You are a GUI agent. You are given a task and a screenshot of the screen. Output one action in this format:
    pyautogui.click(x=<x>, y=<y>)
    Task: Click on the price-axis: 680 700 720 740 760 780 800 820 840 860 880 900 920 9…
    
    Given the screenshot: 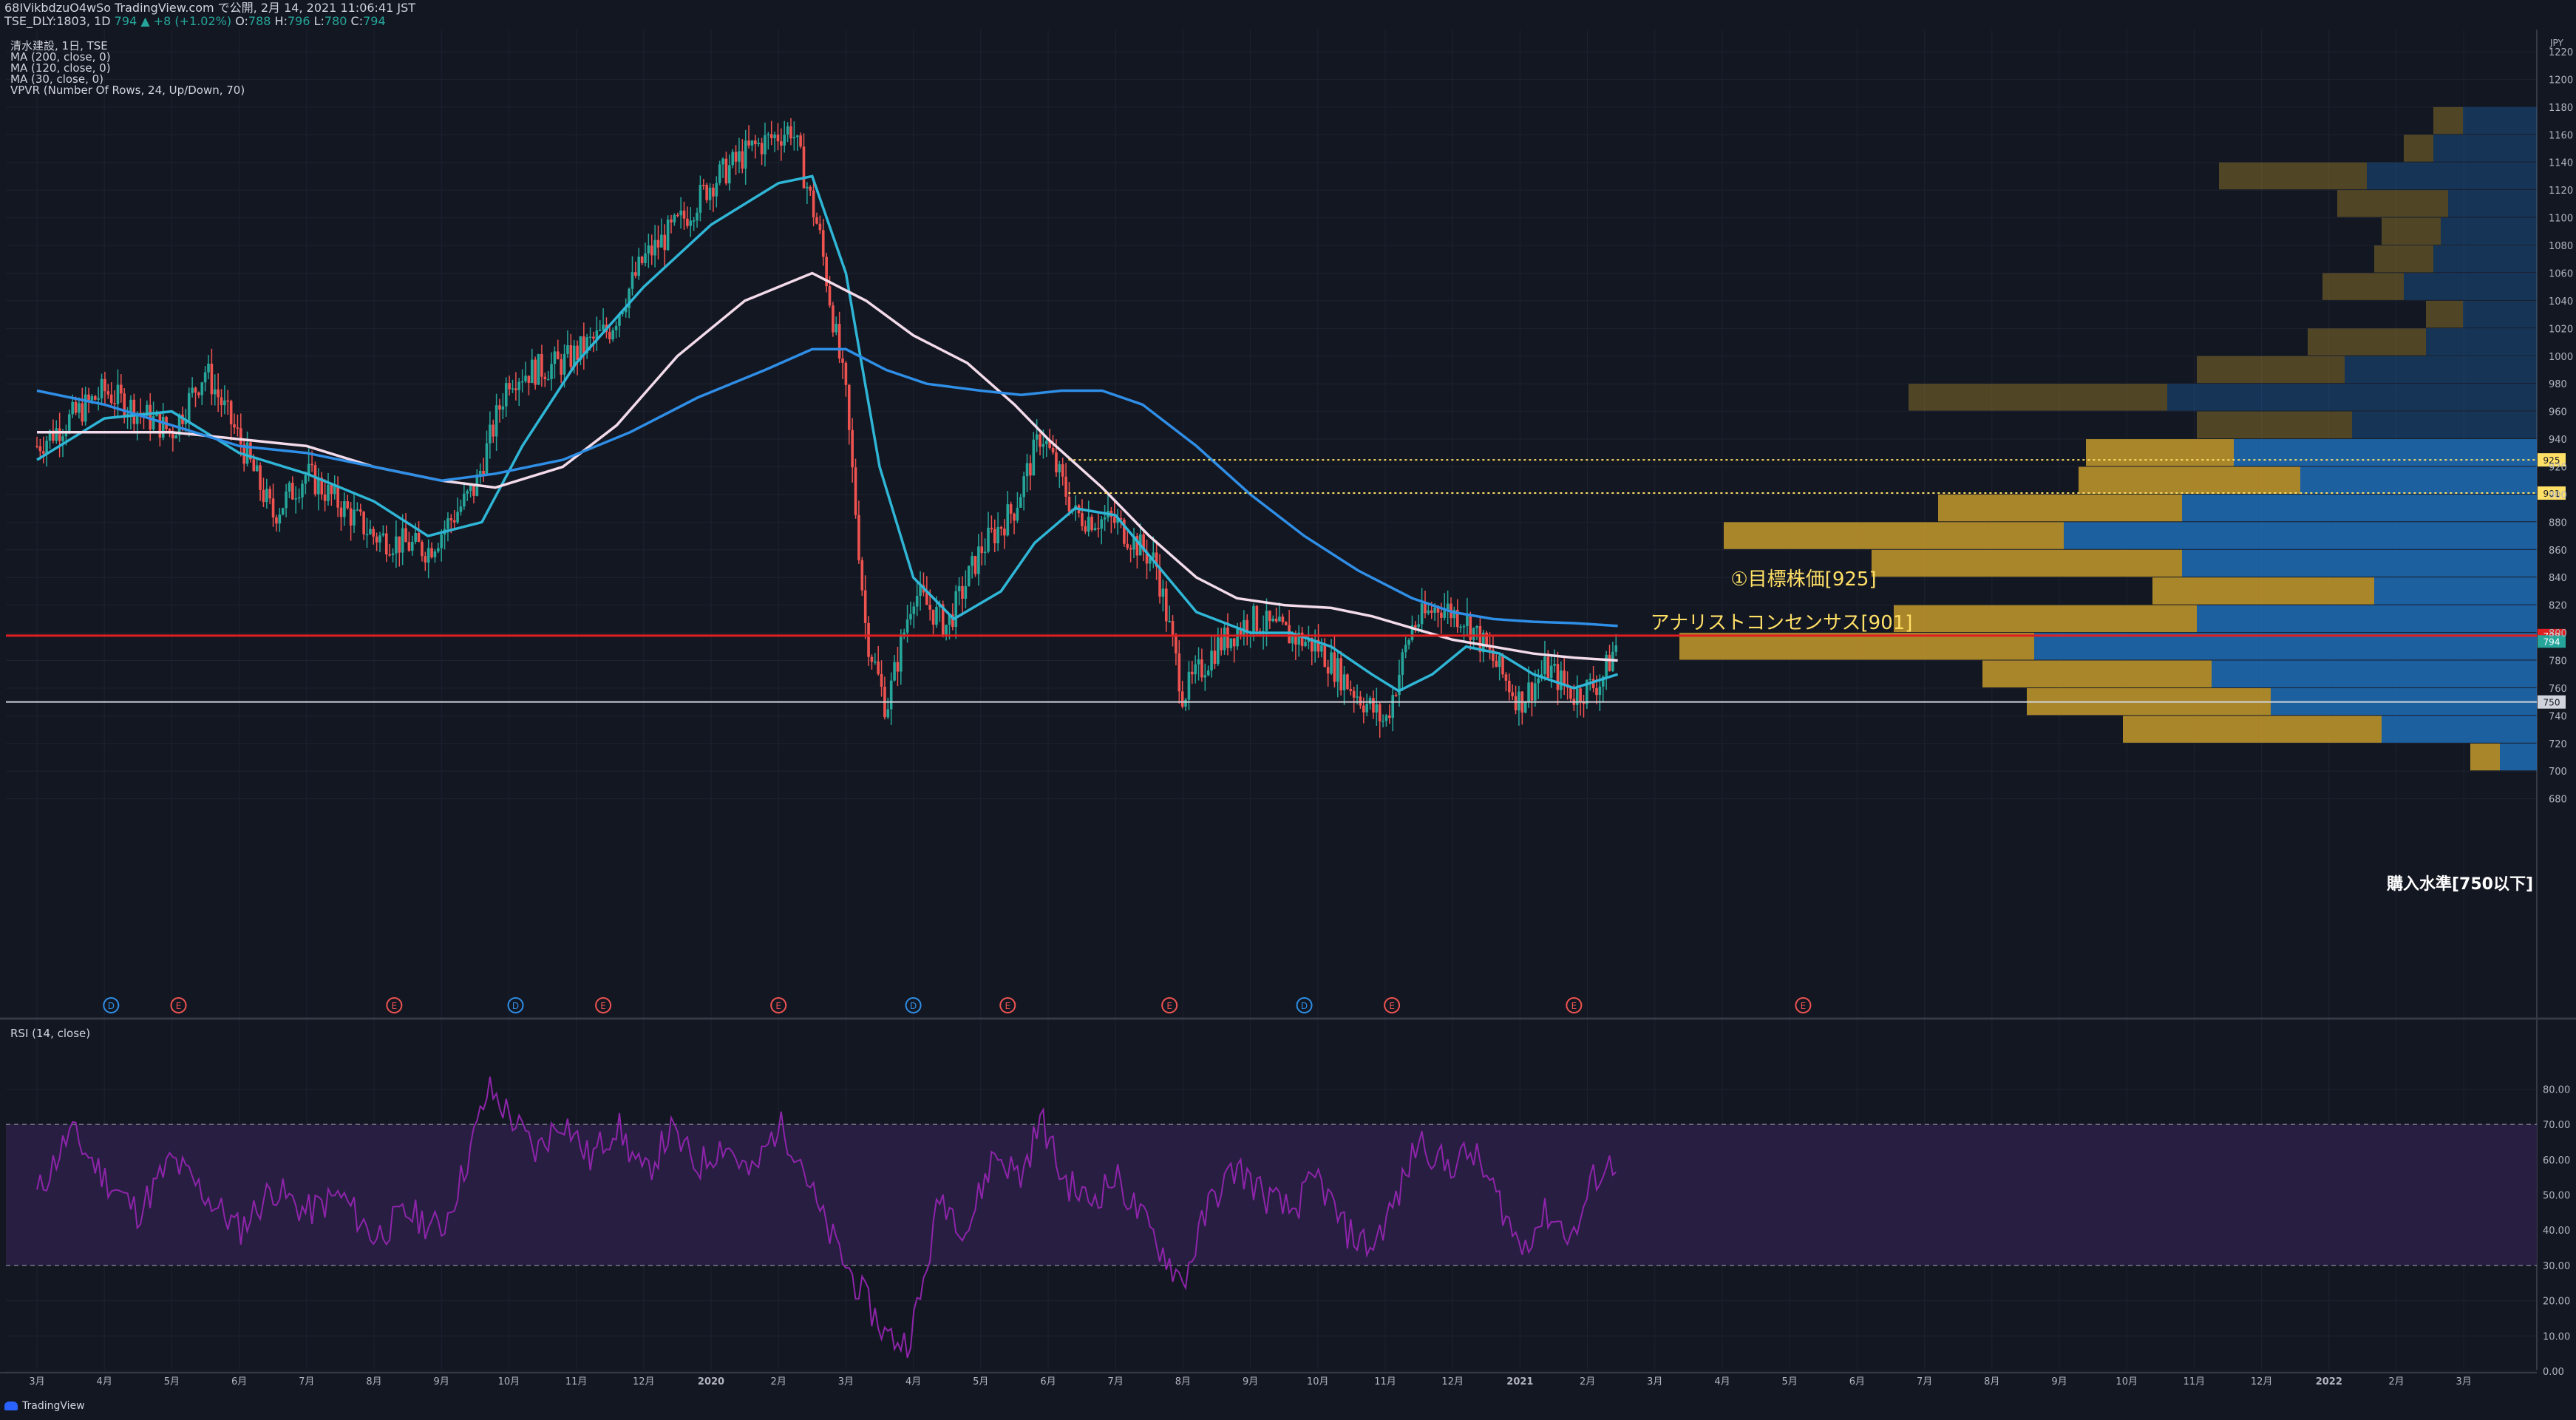 What is the action you would take?
    pyautogui.click(x=2561, y=422)
    